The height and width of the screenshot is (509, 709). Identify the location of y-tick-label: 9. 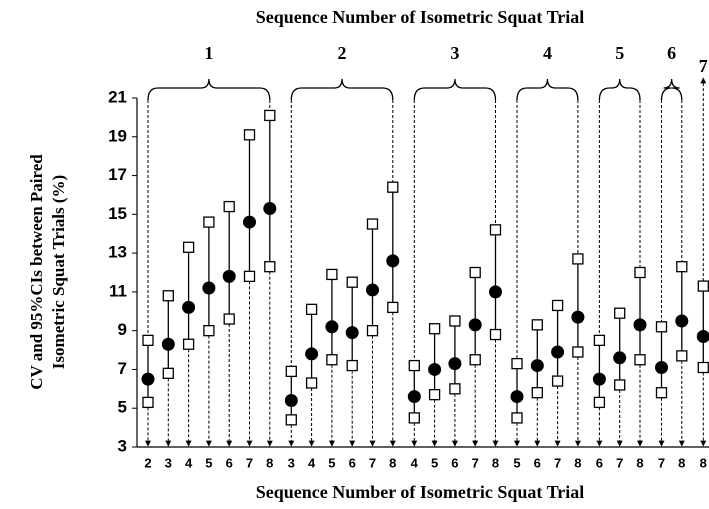
(122, 329).